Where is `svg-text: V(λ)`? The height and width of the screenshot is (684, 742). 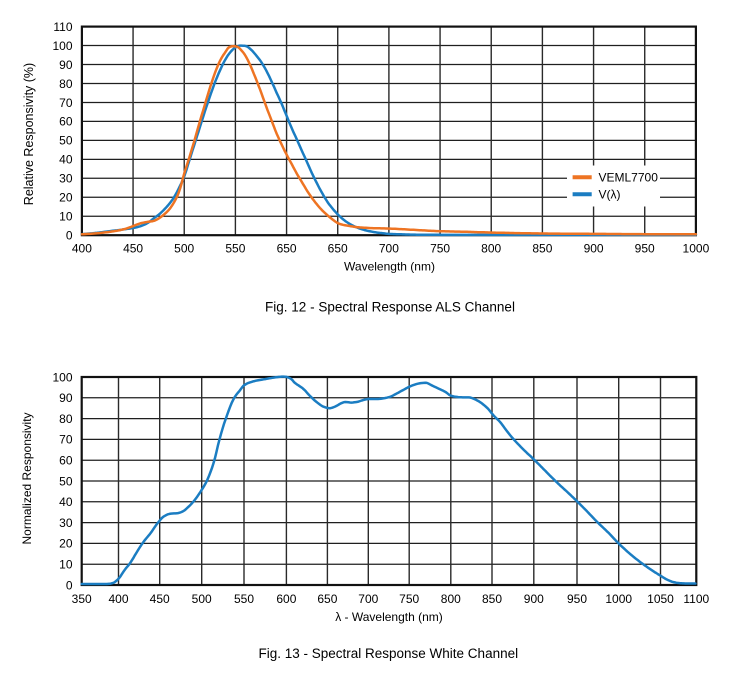 svg-text: V(λ) is located at coordinates (610, 195).